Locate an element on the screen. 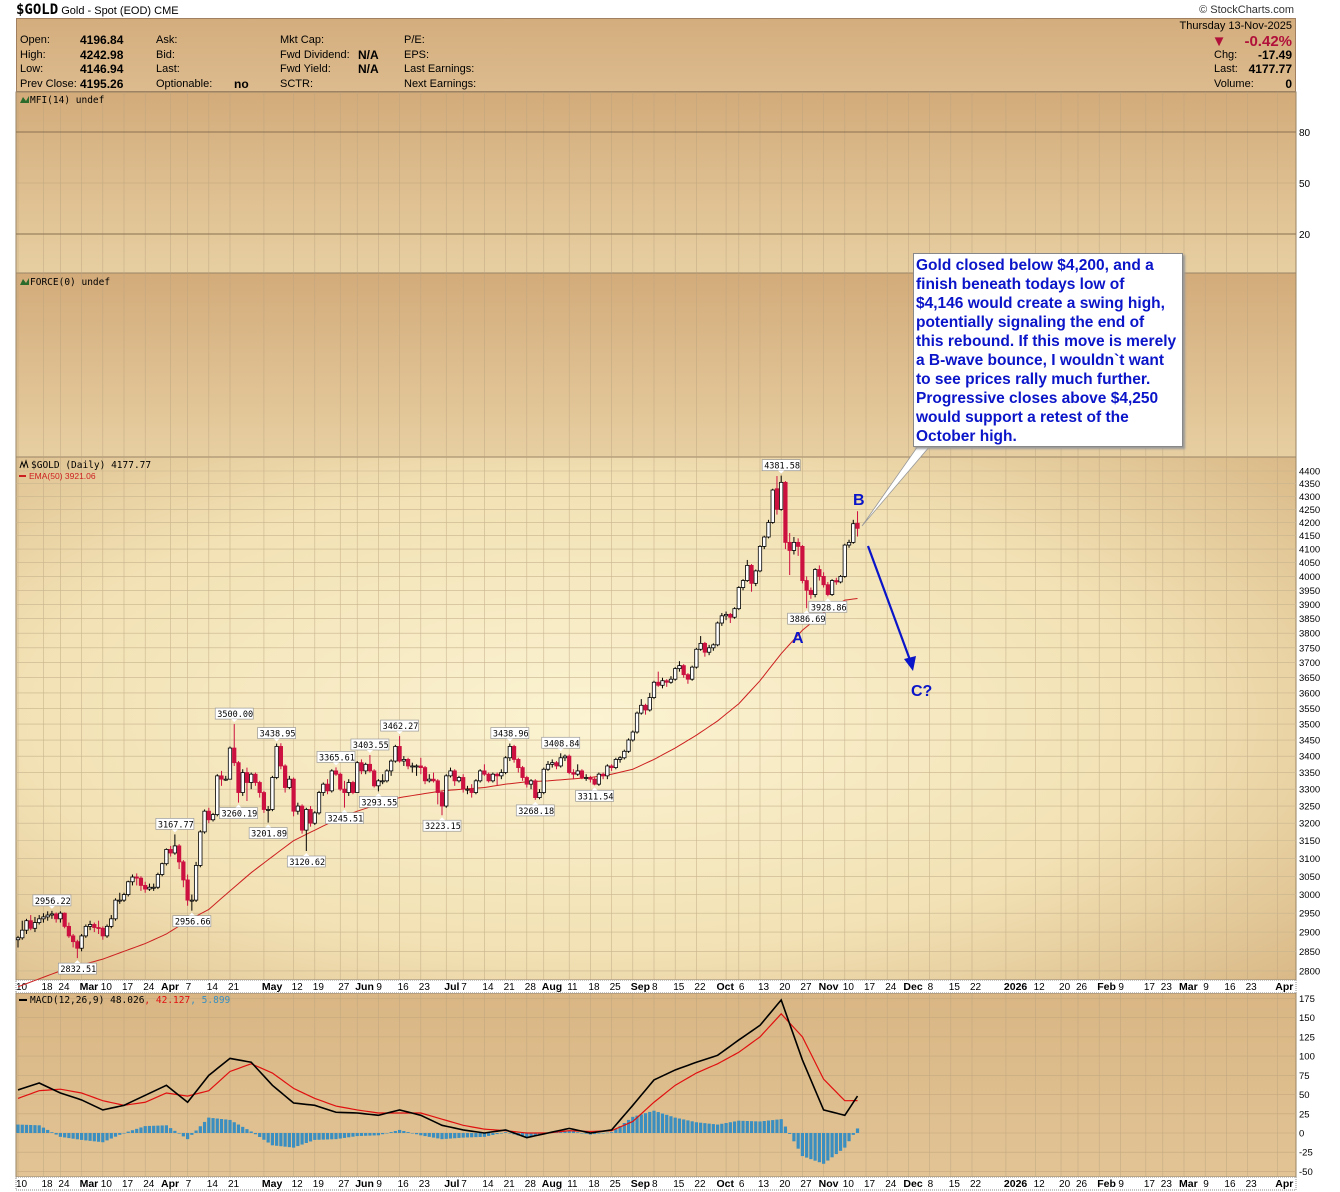 The image size is (1340, 1192). symbol: $GOLD is located at coordinates (37, 10).